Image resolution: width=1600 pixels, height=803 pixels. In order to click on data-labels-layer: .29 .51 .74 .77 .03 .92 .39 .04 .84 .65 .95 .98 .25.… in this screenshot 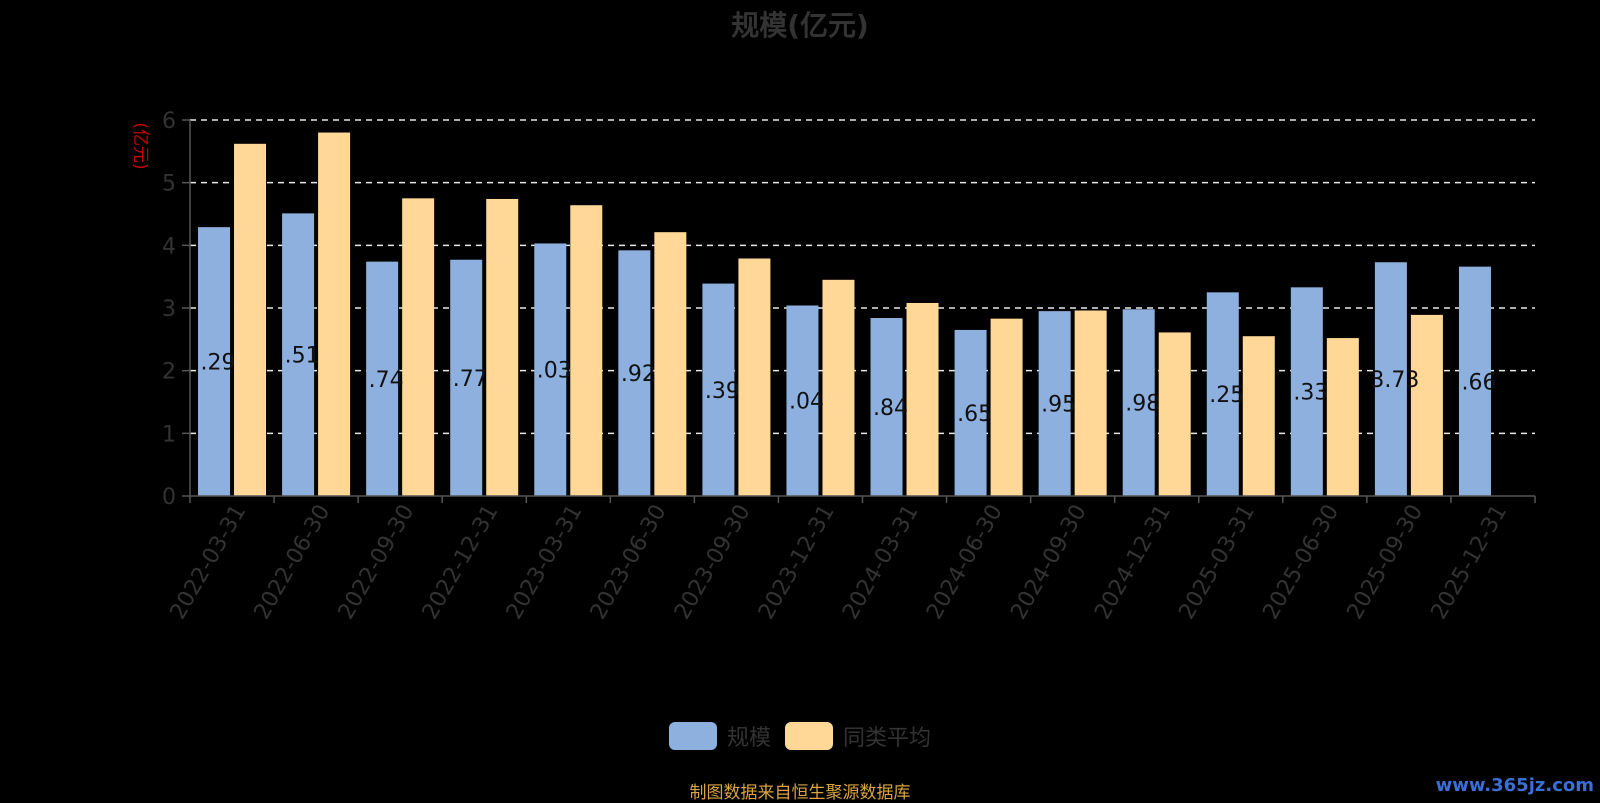, I will do `click(849, 385)`.